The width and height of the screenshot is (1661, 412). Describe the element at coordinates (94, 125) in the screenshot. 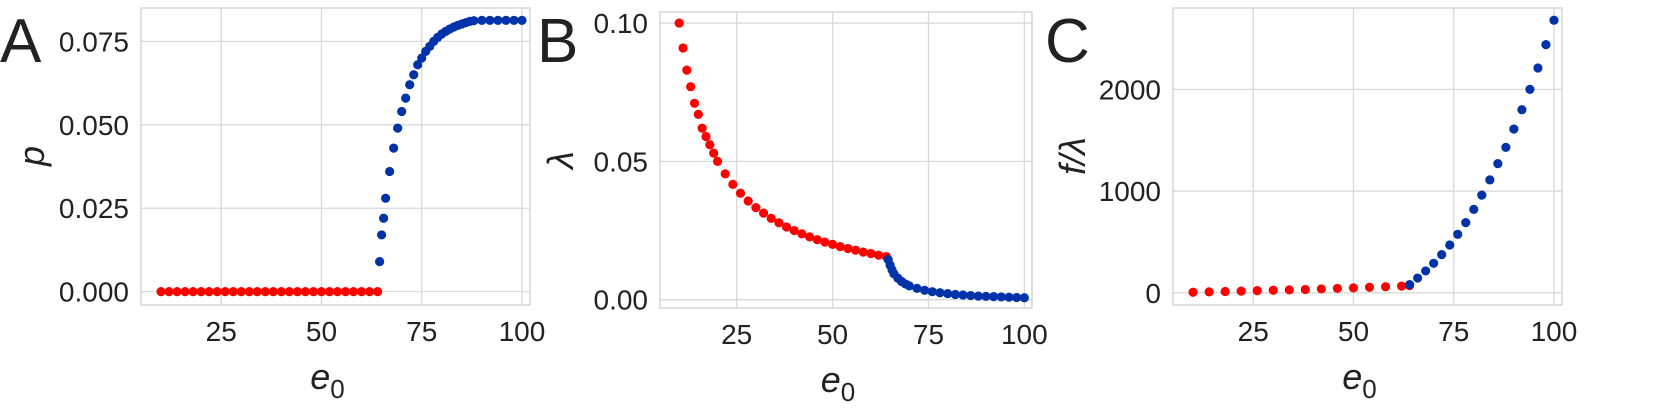

I see `y-tick-label: 0.050` at that location.